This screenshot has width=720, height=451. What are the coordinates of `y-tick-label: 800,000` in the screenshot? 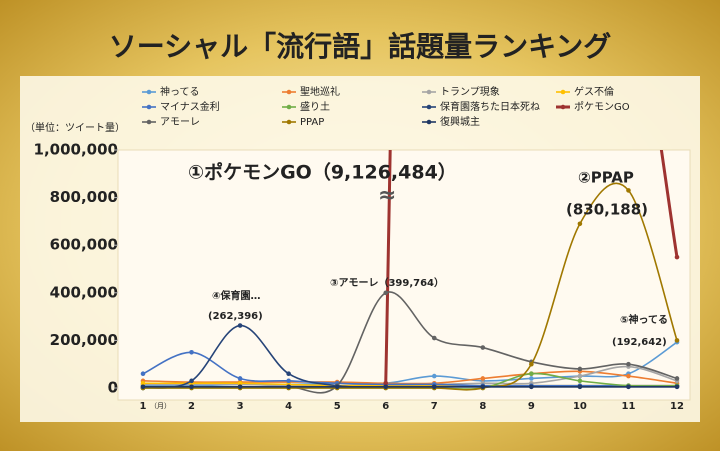 It's located at (84, 197).